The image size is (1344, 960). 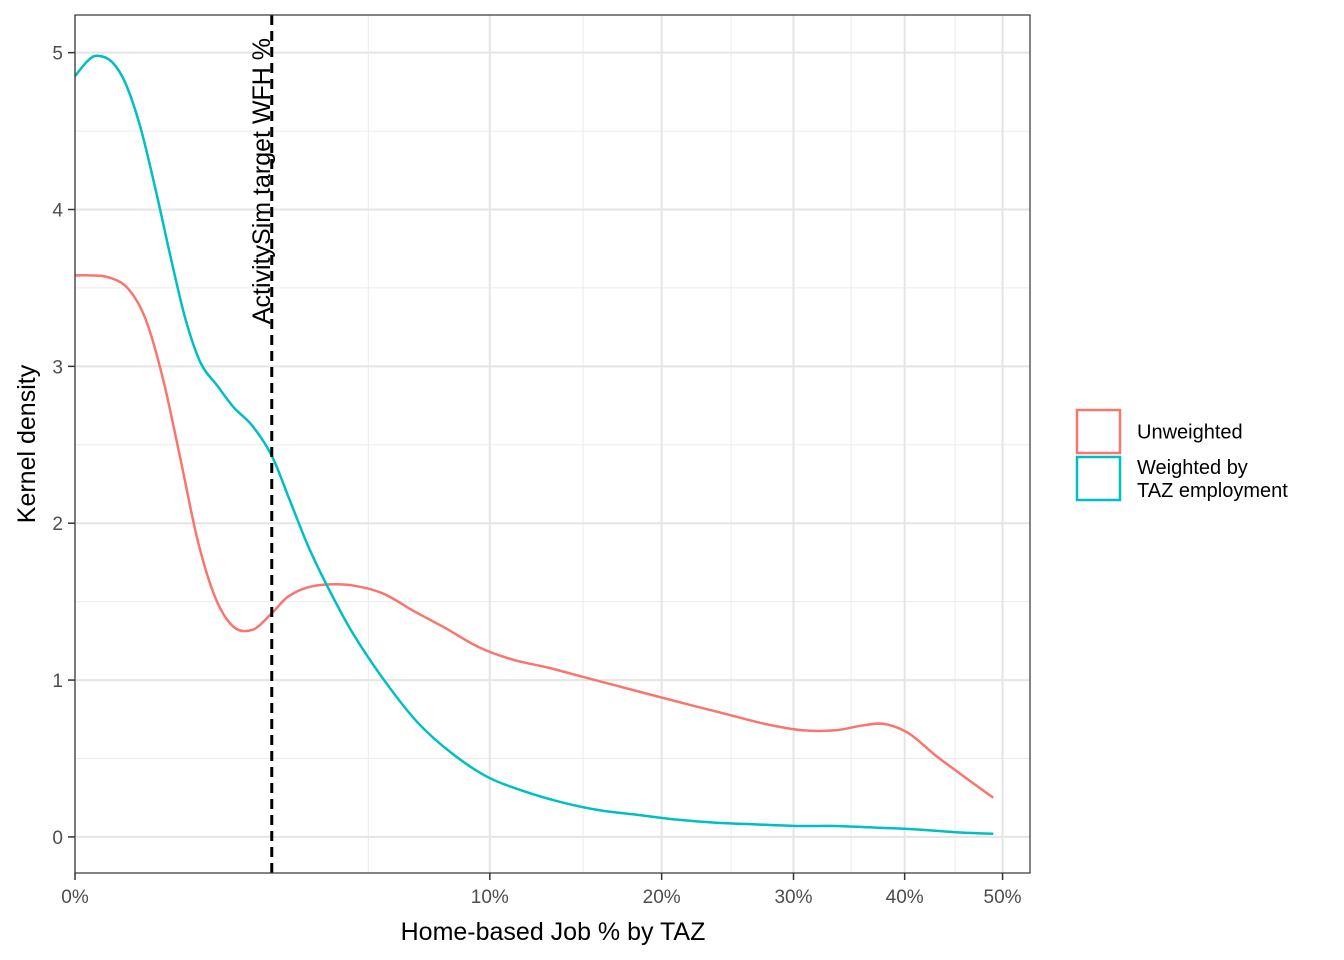 I want to click on legend: Unweighted Weighted by TAZ employment, so click(x=1181, y=455).